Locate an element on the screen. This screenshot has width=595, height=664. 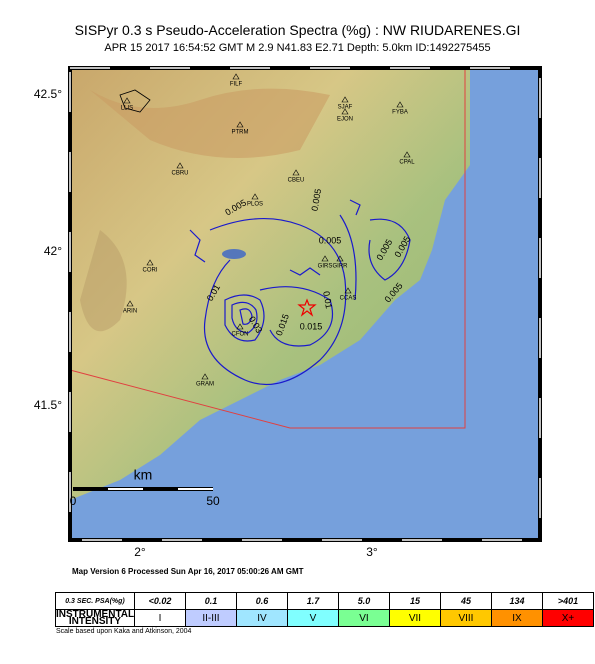
contours is located at coordinates (300, 292).